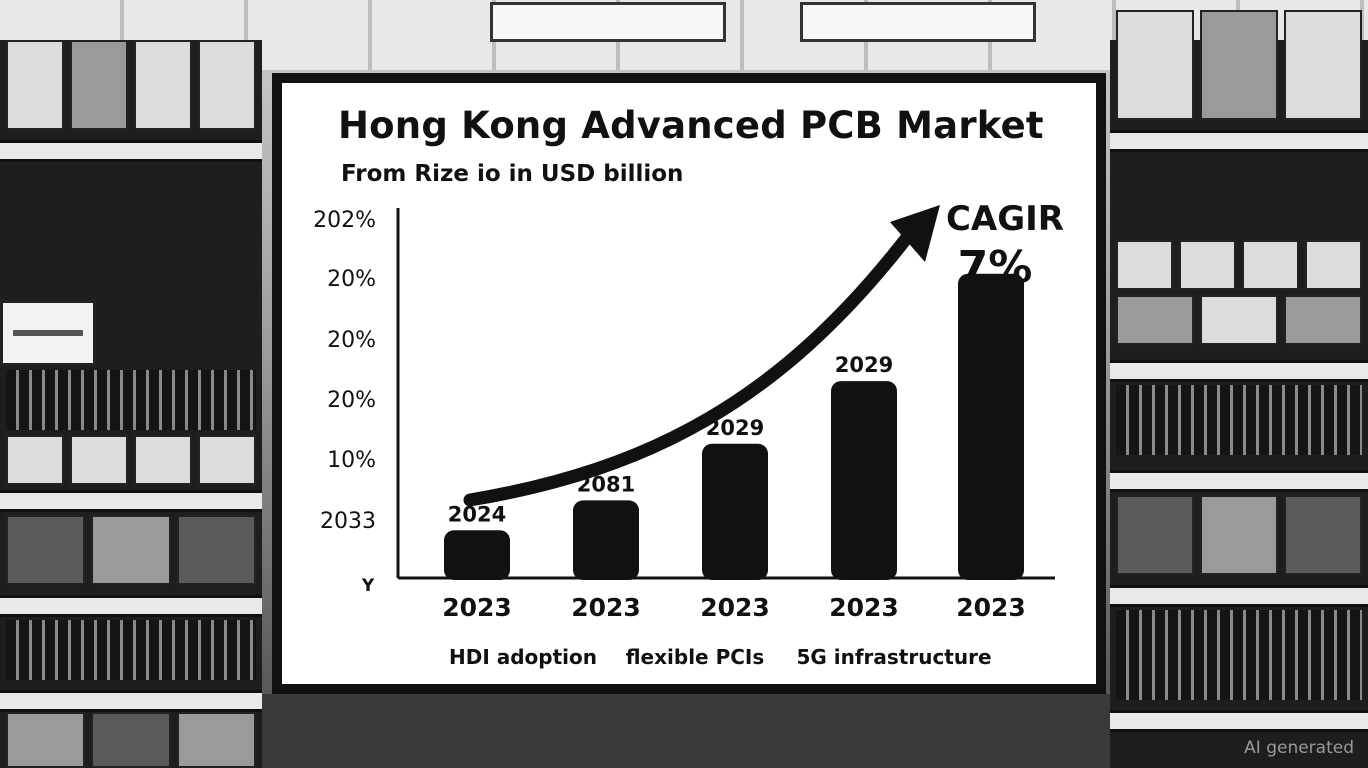 The height and width of the screenshot is (768, 1368). Describe the element at coordinates (915, 233) in the screenshot. I see `trend-arrowhead` at that location.